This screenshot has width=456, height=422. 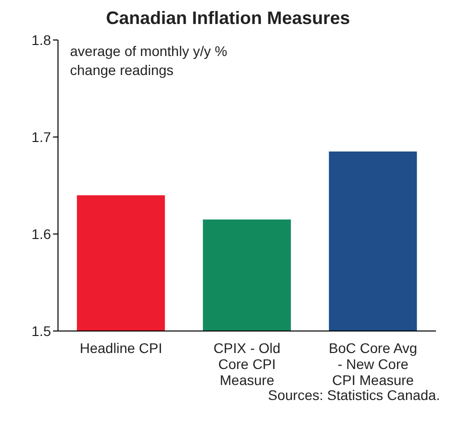 What do you see at coordinates (42, 40) in the screenshot?
I see `y-tick-label: 1.8` at bounding box center [42, 40].